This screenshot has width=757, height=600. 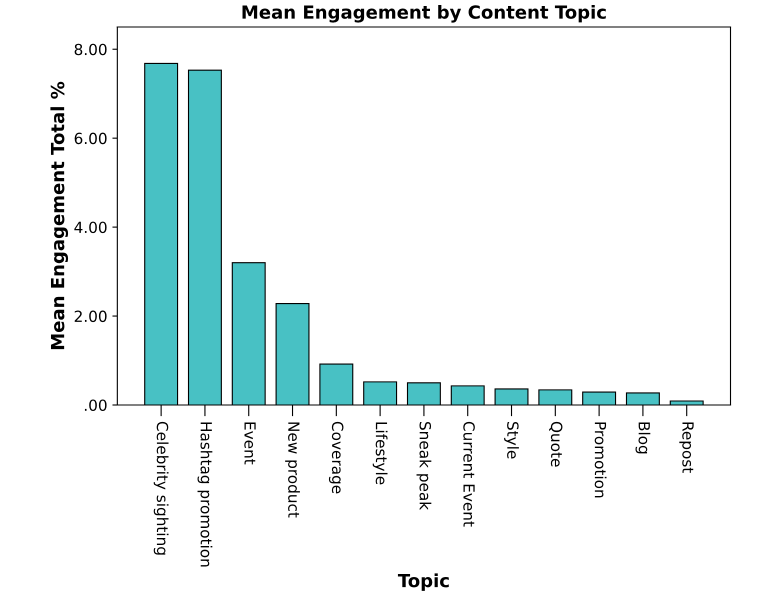 What do you see at coordinates (424, 466) in the screenshot?
I see `x-tick-label: Sneak peak` at bounding box center [424, 466].